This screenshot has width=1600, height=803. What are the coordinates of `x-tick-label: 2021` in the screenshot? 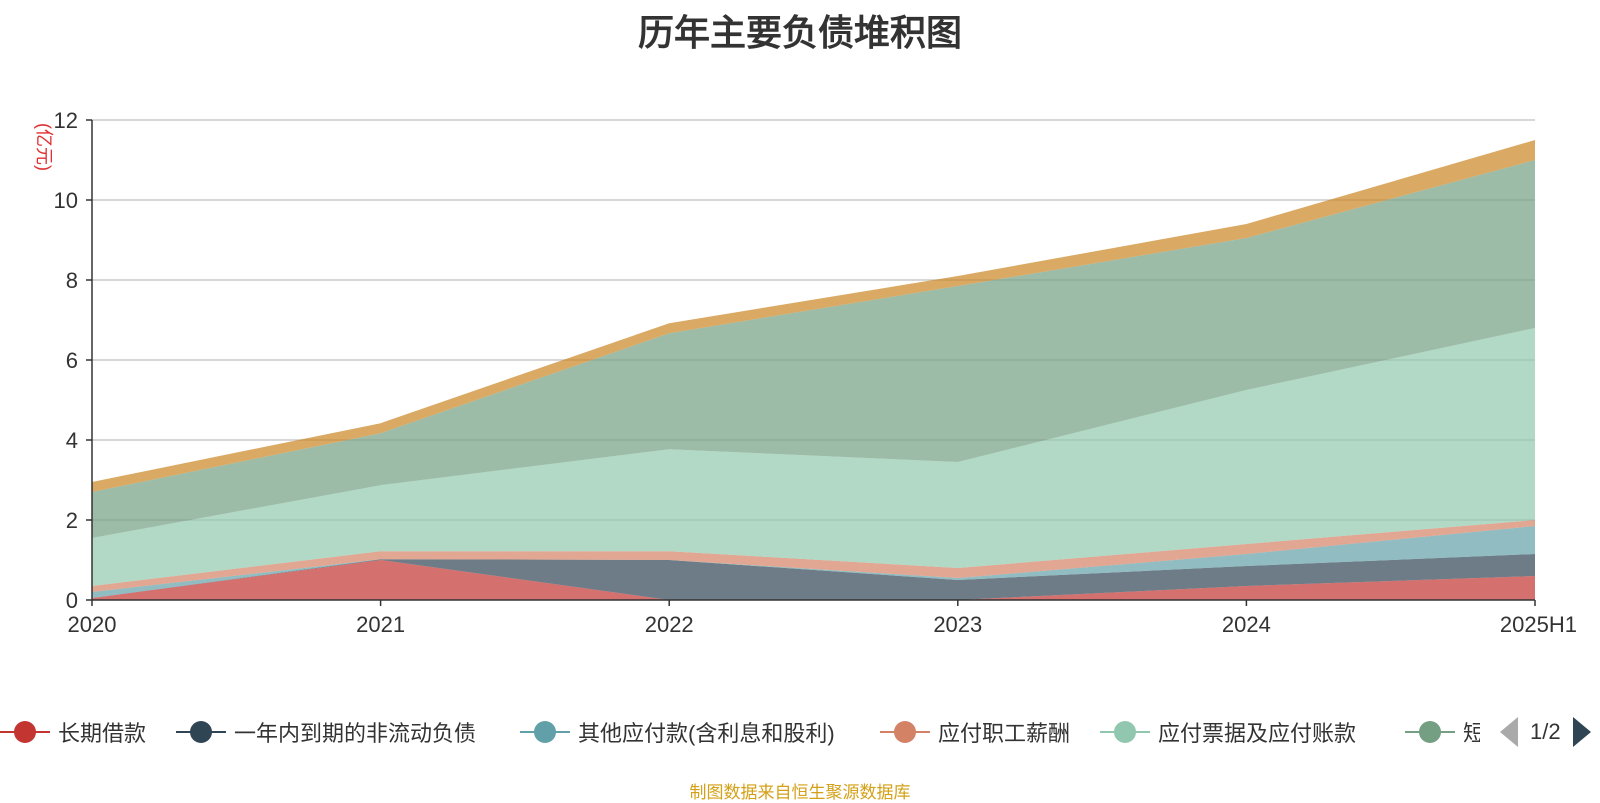 It's located at (380, 624).